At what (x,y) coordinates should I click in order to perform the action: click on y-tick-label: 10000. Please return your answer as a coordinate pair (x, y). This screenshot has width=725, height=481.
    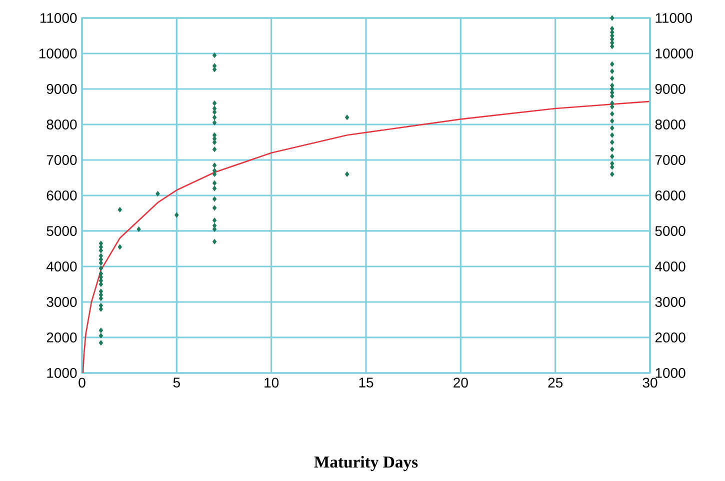
    Looking at the image, I should click on (58, 53).